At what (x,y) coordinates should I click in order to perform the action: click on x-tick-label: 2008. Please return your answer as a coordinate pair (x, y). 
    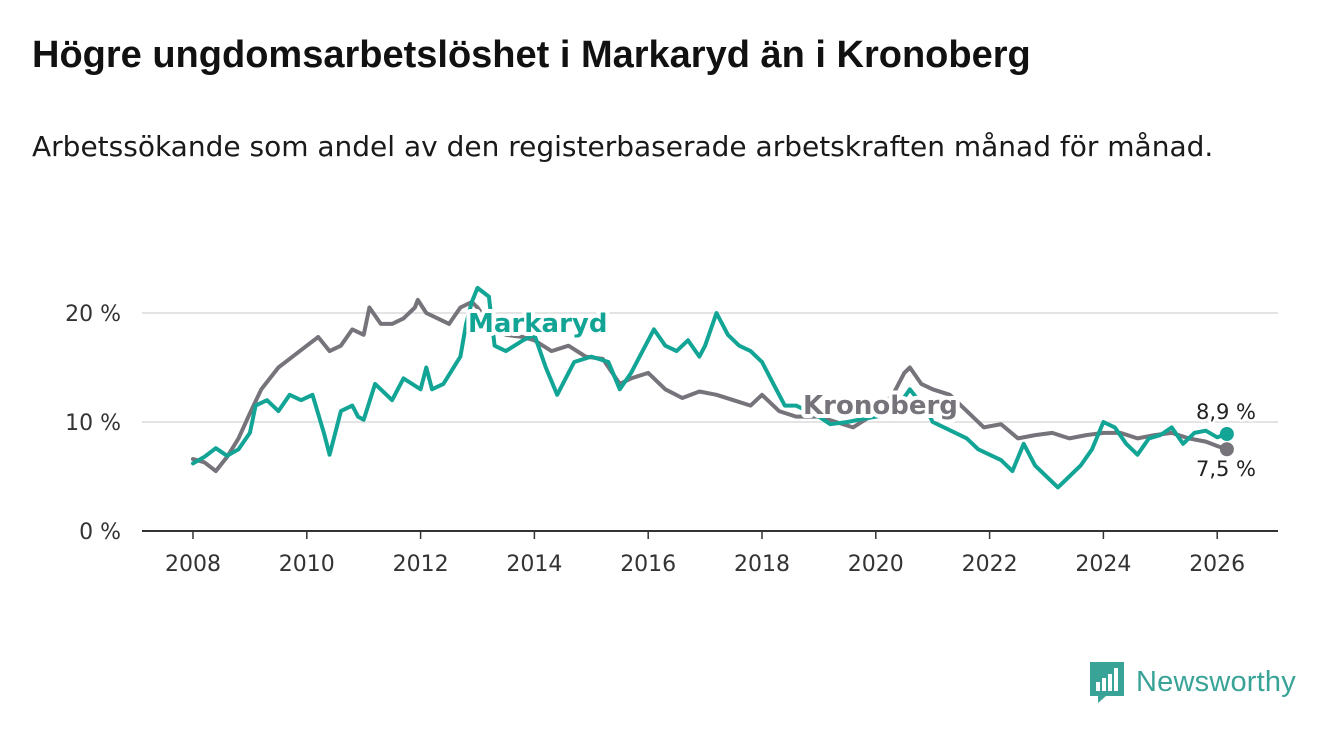
    Looking at the image, I should click on (193, 564).